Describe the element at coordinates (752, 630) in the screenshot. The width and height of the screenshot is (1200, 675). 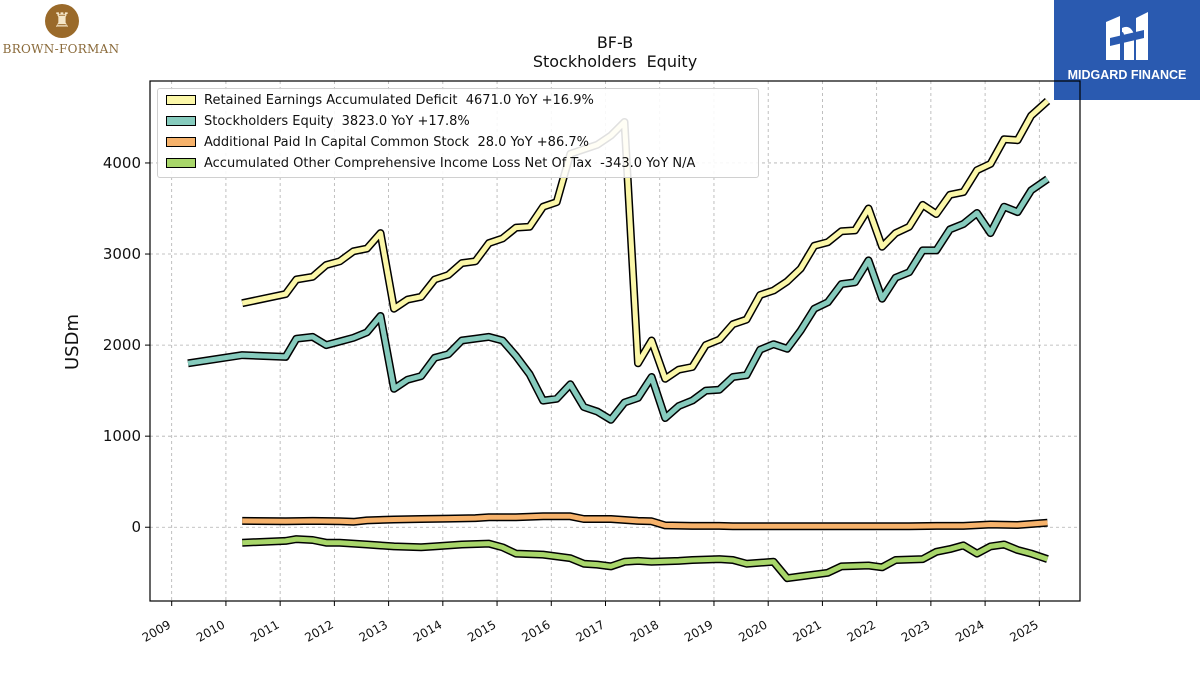
I see `x-tick-label: 2020` at that location.